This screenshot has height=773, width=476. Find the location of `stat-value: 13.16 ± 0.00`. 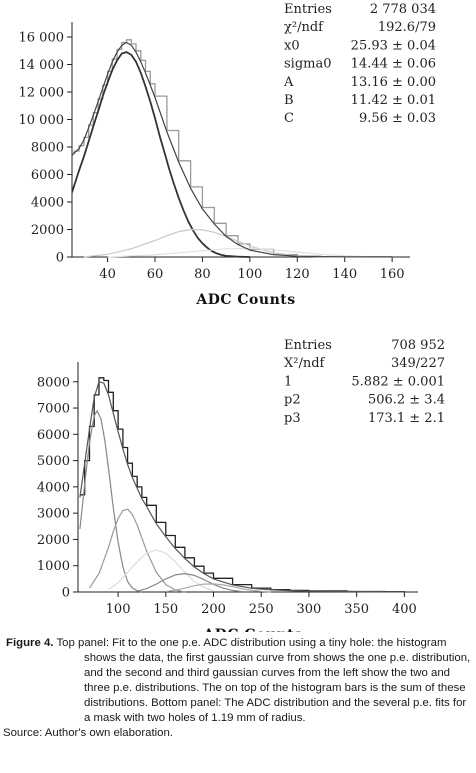

stat-value: 13.16 ± 0.00 is located at coordinates (393, 82).